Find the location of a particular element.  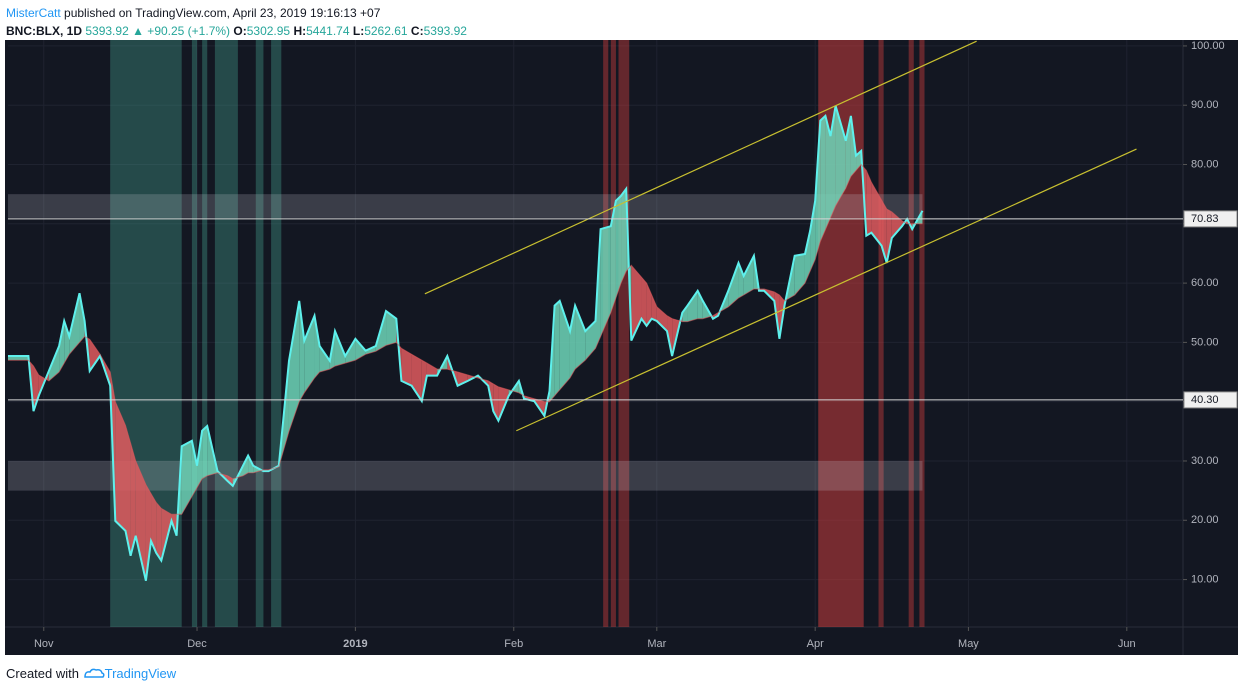

ohlc-value: 5441.74 is located at coordinates (328, 31).